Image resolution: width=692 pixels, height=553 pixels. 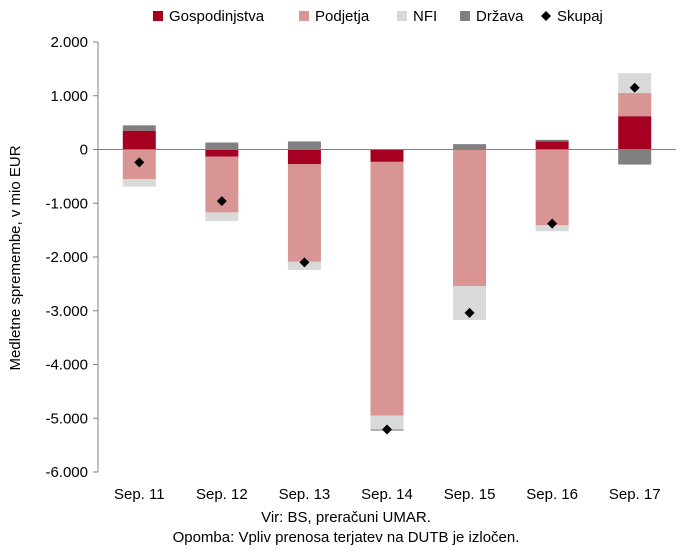 I want to click on y-tick-label: -2.000, so click(x=66, y=257).